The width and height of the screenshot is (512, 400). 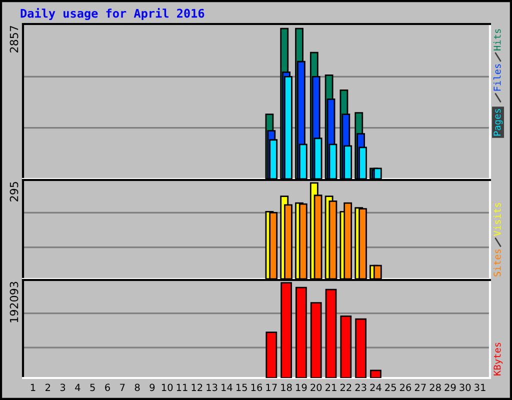 What do you see at coordinates (152, 388) in the screenshot?
I see `x-tick-label: 9` at bounding box center [152, 388].